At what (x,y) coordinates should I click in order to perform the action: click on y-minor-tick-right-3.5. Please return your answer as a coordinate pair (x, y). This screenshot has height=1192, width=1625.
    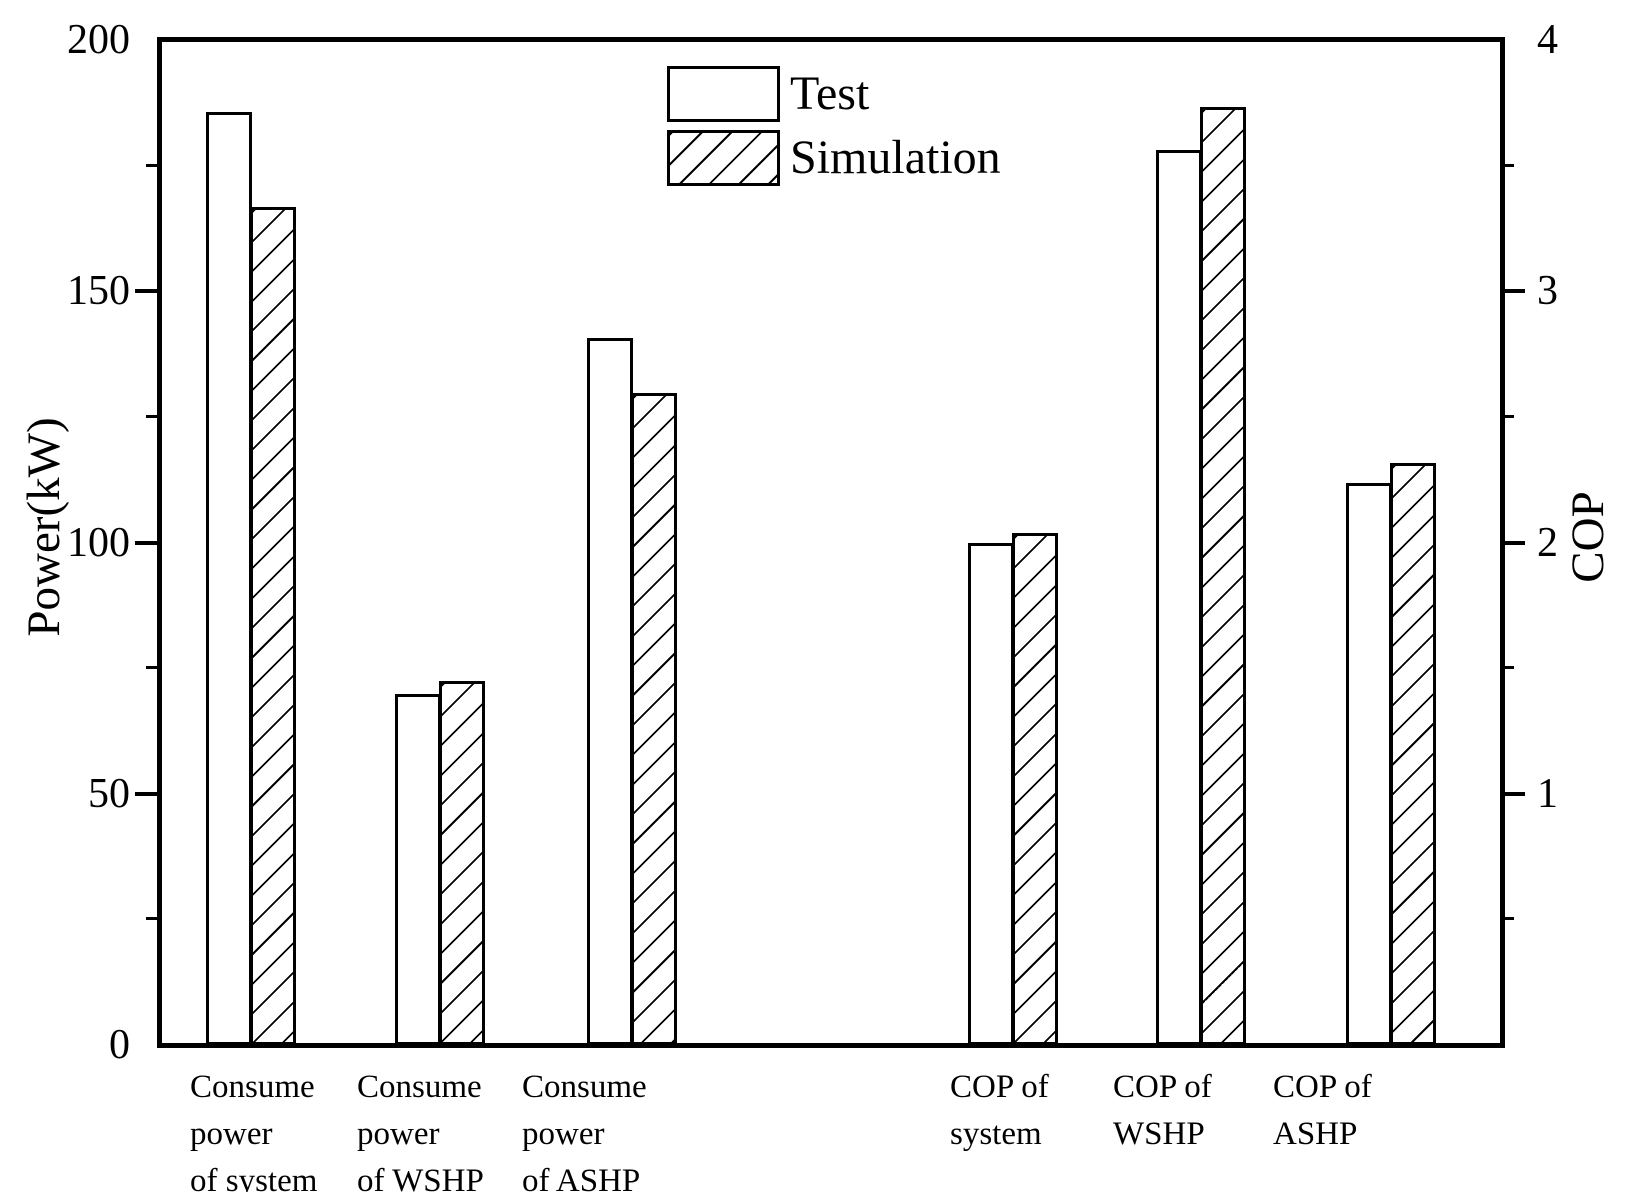
    Looking at the image, I should click on (1507, 165).